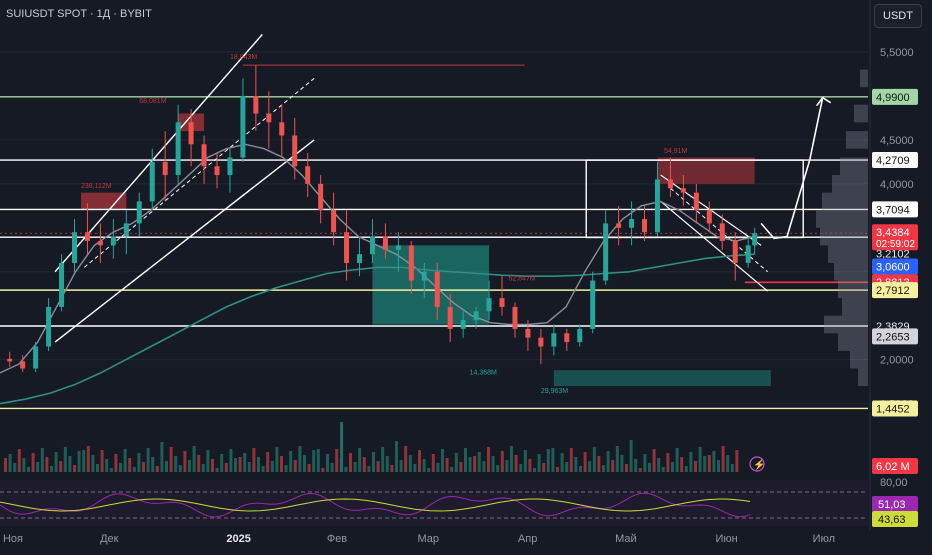 This screenshot has width=932, height=555. I want to click on currency-button: USDT, so click(898, 16).